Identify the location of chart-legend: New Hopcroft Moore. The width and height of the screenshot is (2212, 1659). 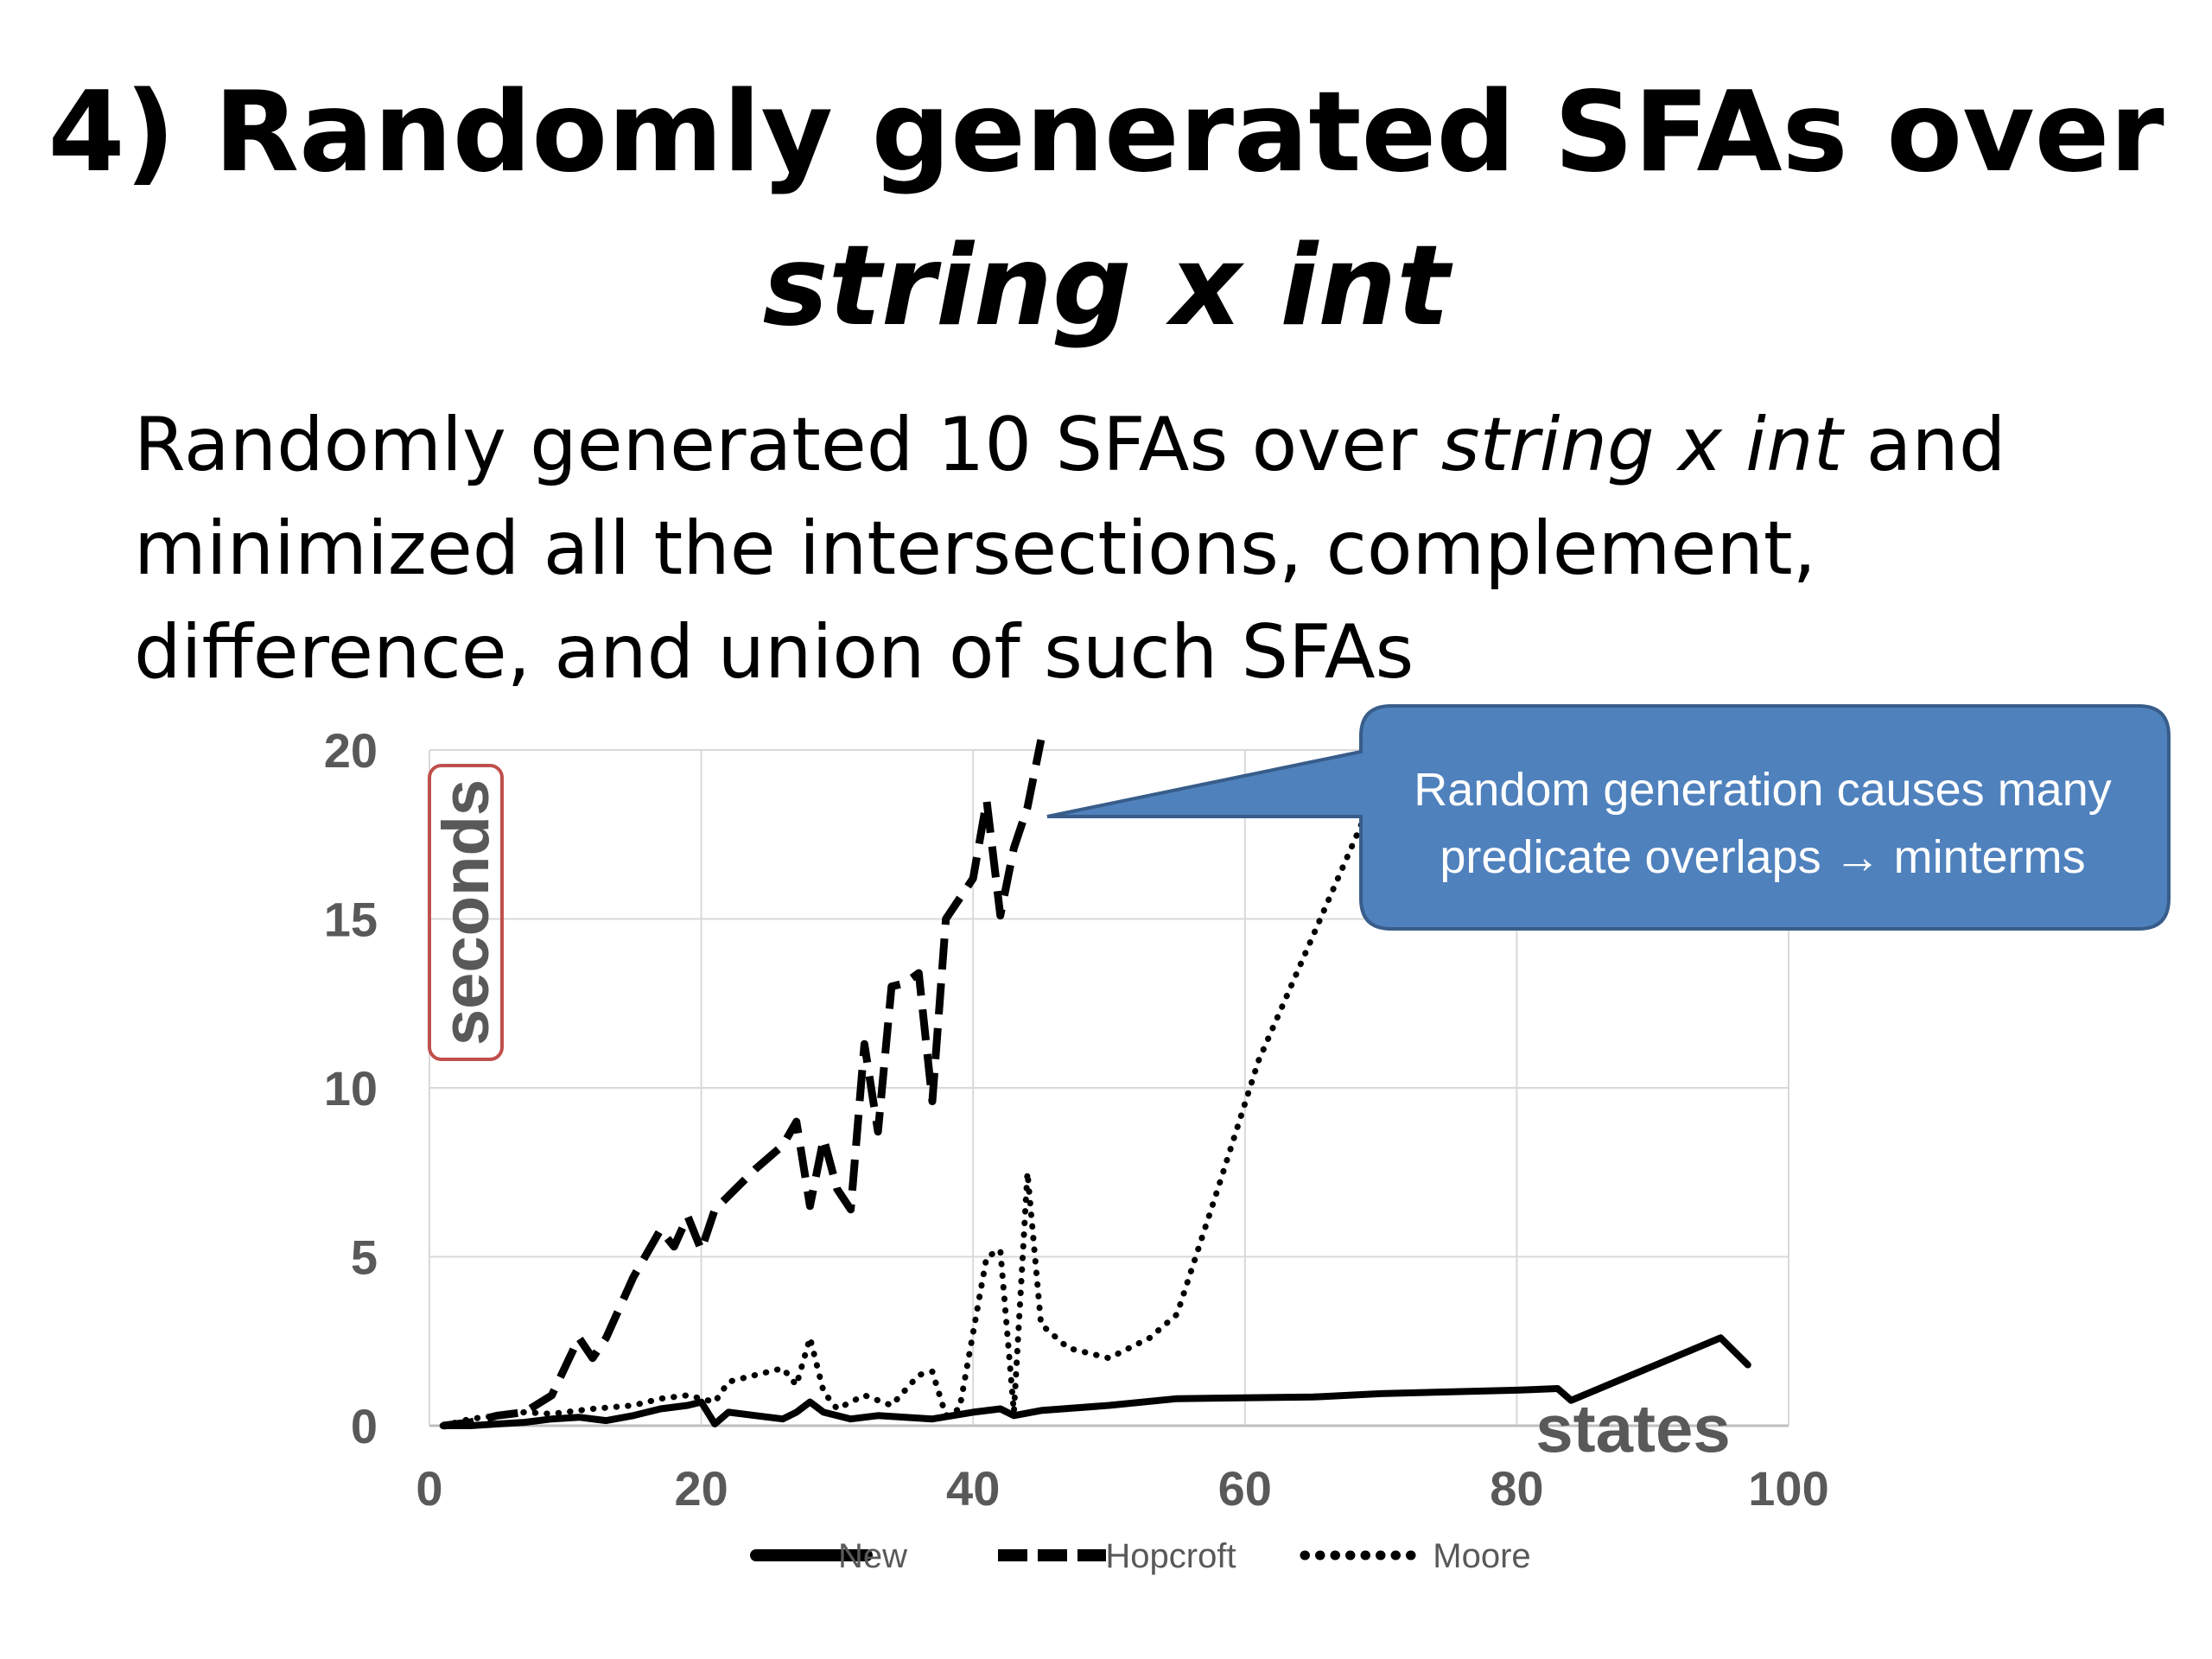
(1140, 1556).